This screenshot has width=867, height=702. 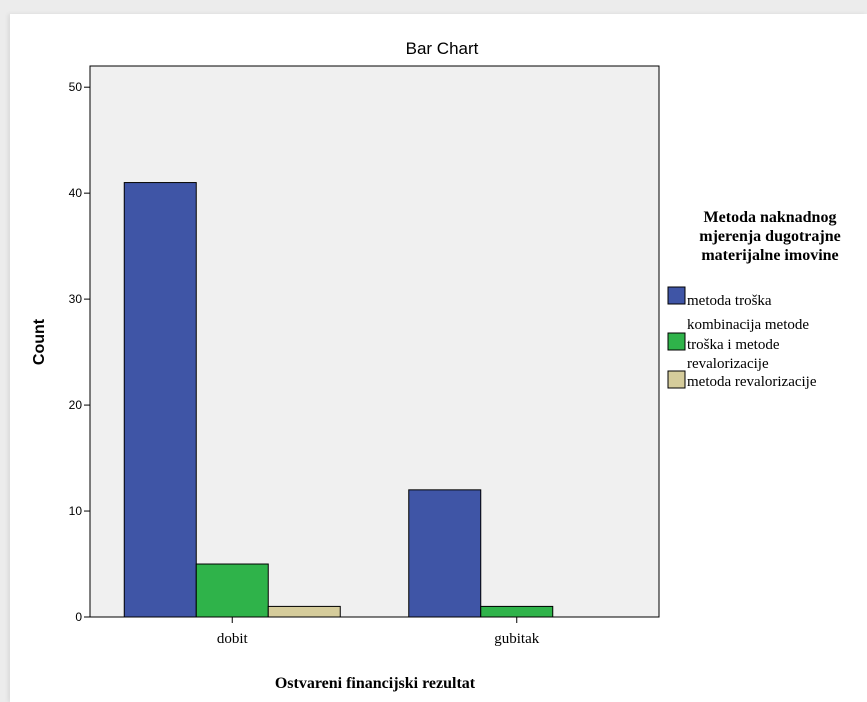 What do you see at coordinates (76, 405) in the screenshot?
I see `y-tick-label-20: 20` at bounding box center [76, 405].